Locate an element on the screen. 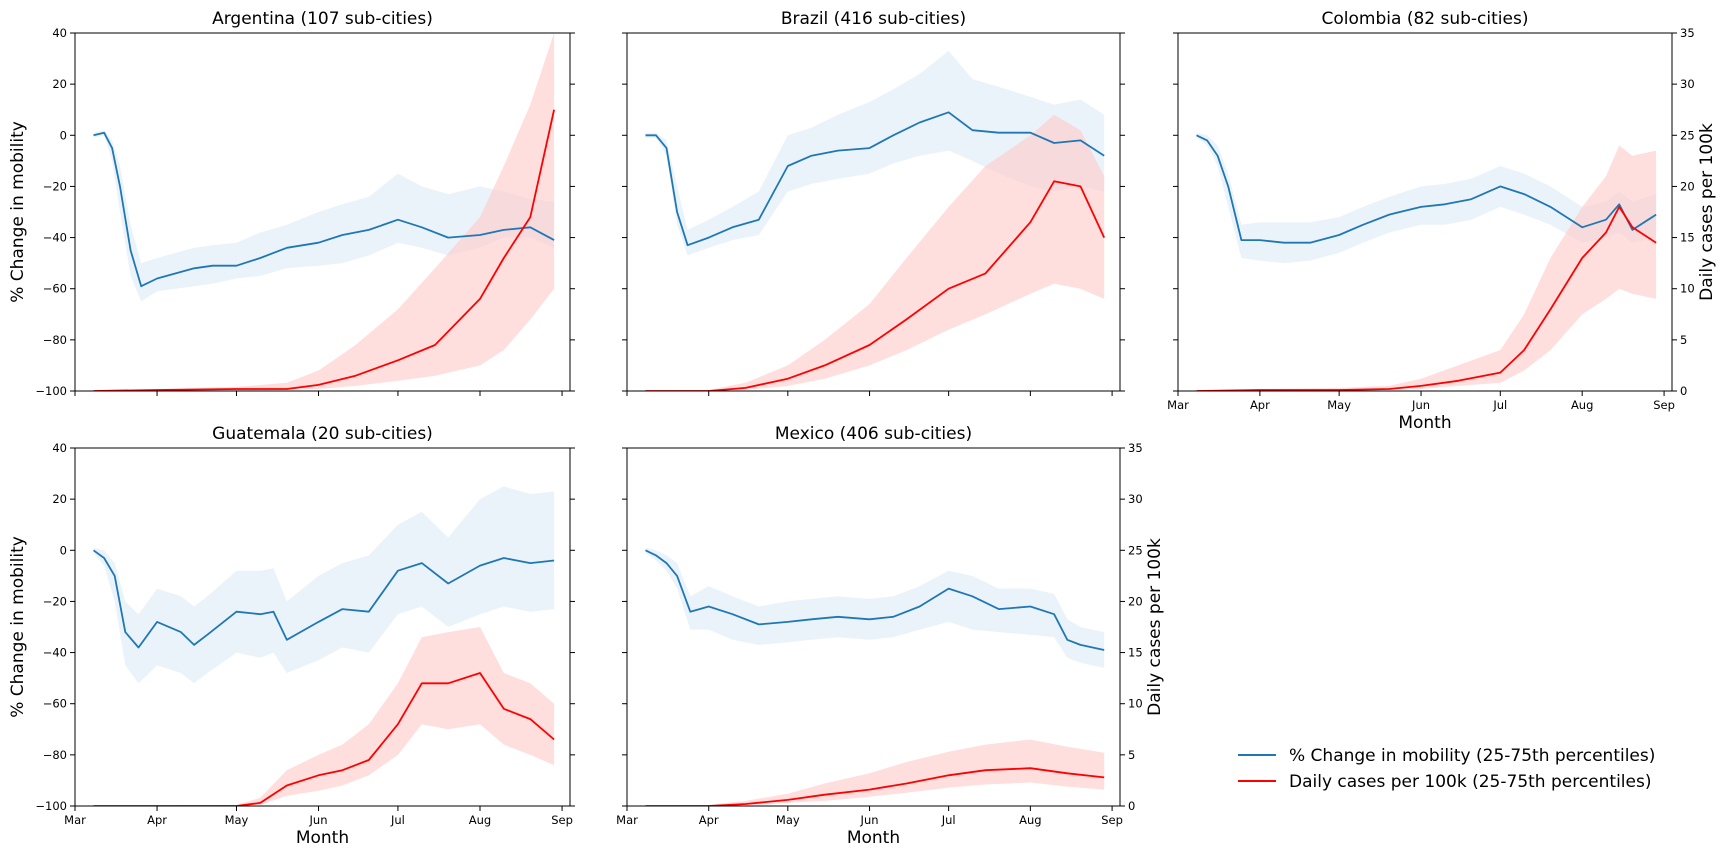  panel-title: Colombia (82 sub-cities) is located at coordinates (1425, 19).